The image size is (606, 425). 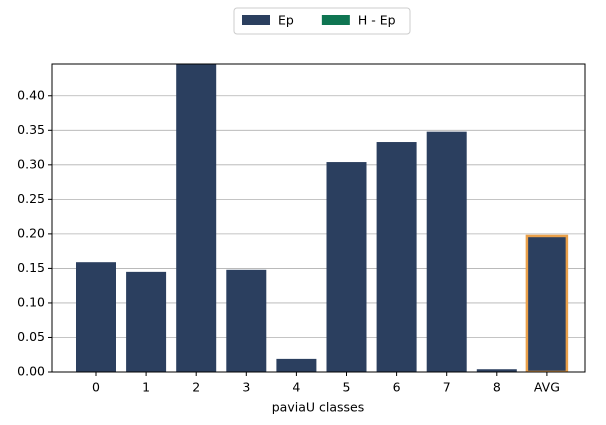 I want to click on y-tick-label: 0.30, so click(x=31, y=163).